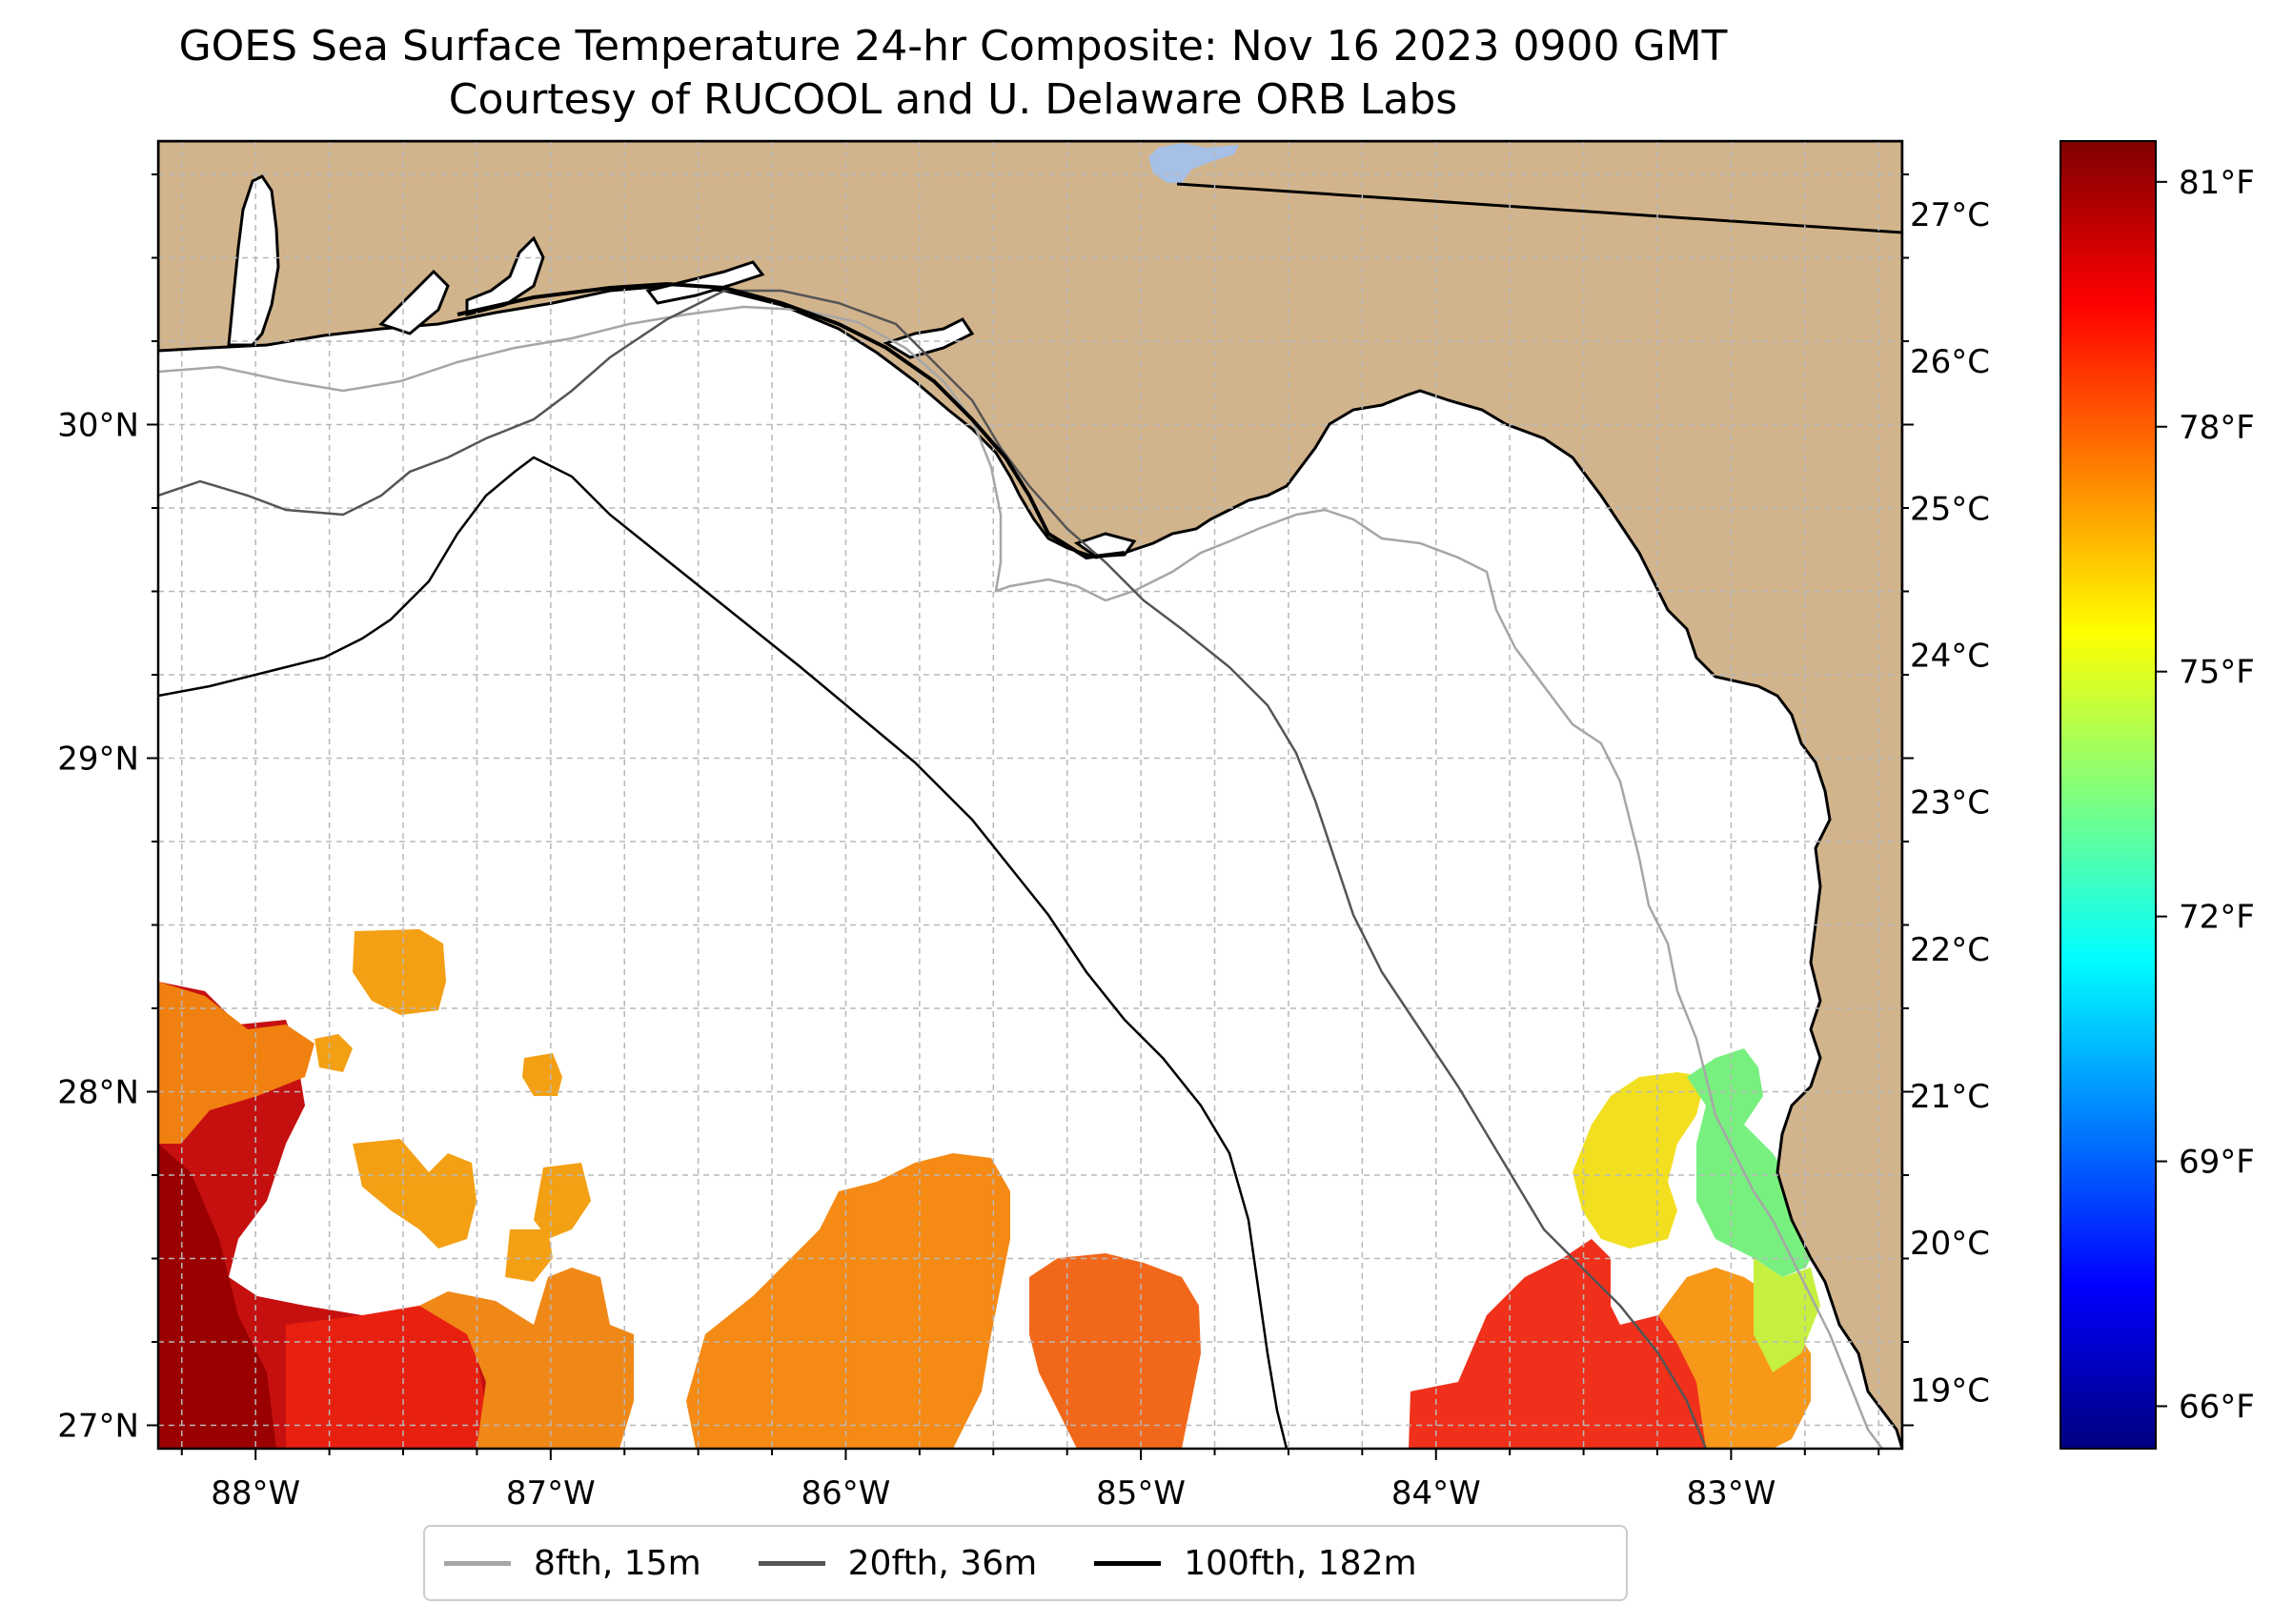  Describe the element at coordinates (1950, 1244) in the screenshot. I see `celsius-tick-label: 20°C` at that location.